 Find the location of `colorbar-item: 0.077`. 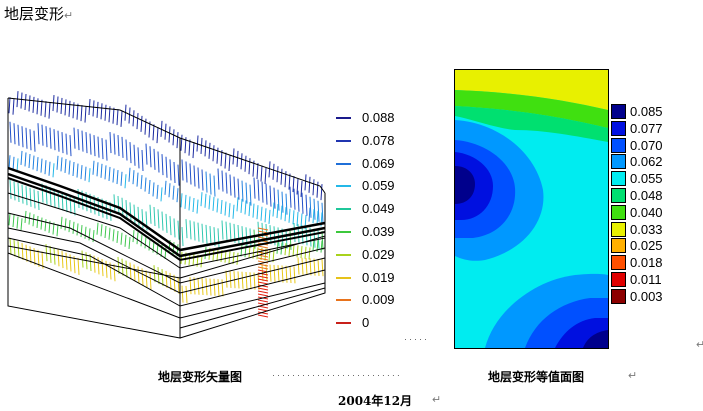

colorbar-item: 0.077 is located at coordinates (641, 128).